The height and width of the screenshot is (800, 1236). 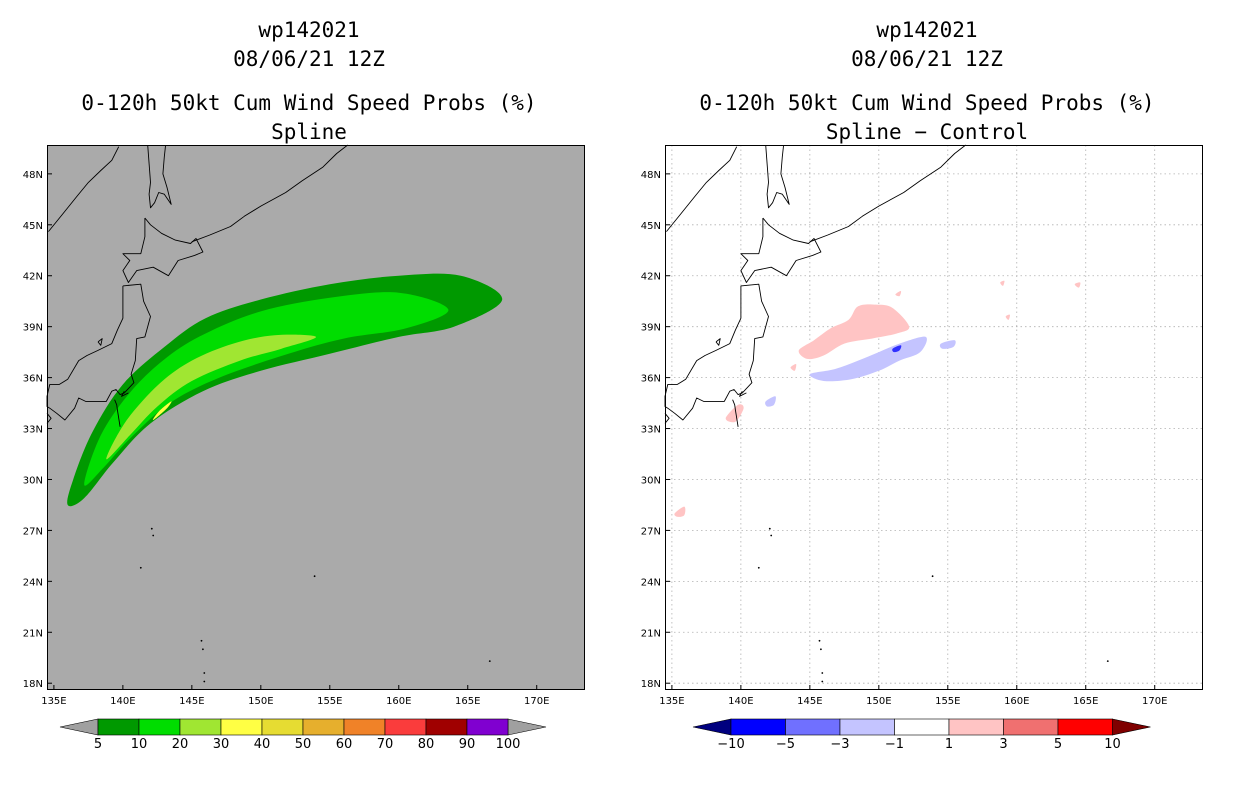 What do you see at coordinates (527, 727) in the screenshot?
I see `colorbar-arrow-right` at bounding box center [527, 727].